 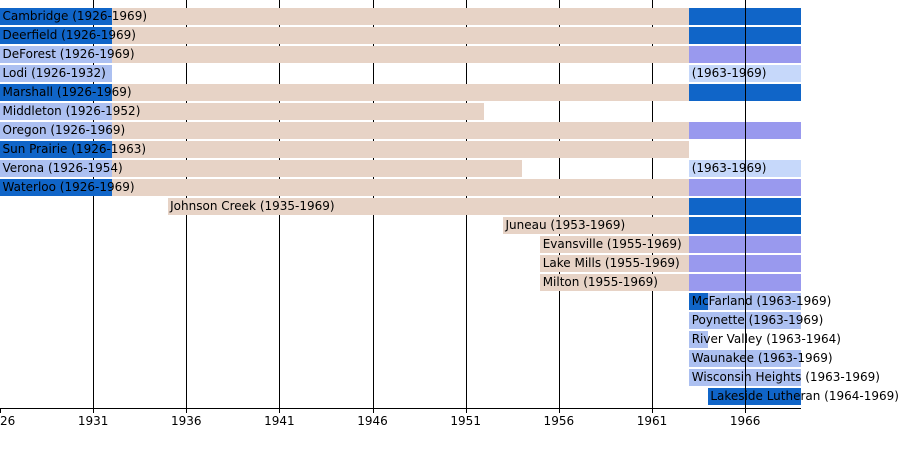 What do you see at coordinates (69, 35) in the screenshot?
I see `deerfield-label: Deerfield (1926-1969)` at bounding box center [69, 35].